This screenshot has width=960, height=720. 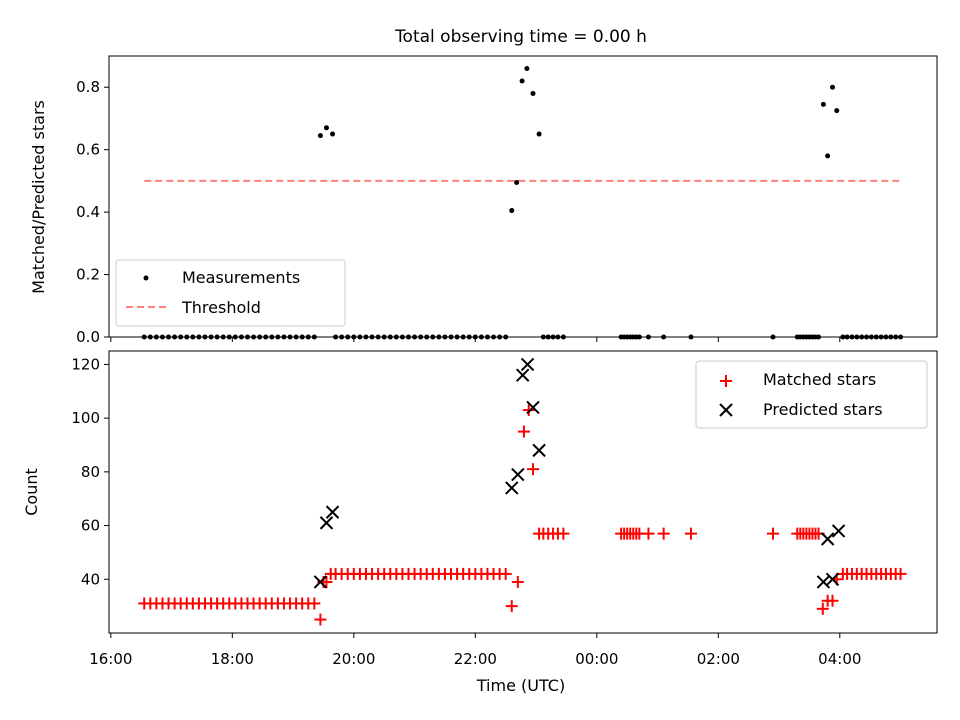 I want to click on legend-matched-marker, so click(x=726, y=381).